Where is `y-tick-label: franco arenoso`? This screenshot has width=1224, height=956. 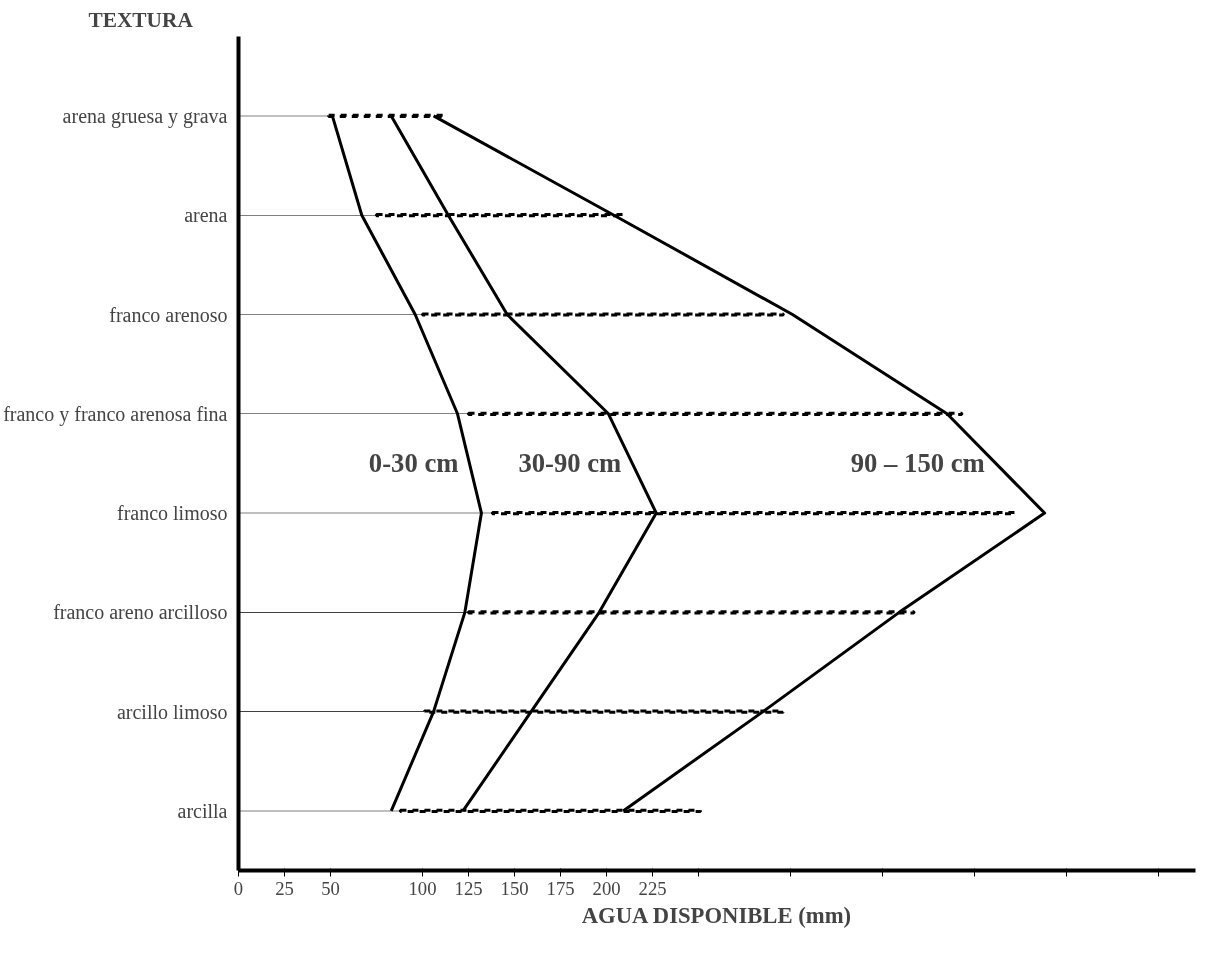
y-tick-label: franco arenoso is located at coordinates (168, 314).